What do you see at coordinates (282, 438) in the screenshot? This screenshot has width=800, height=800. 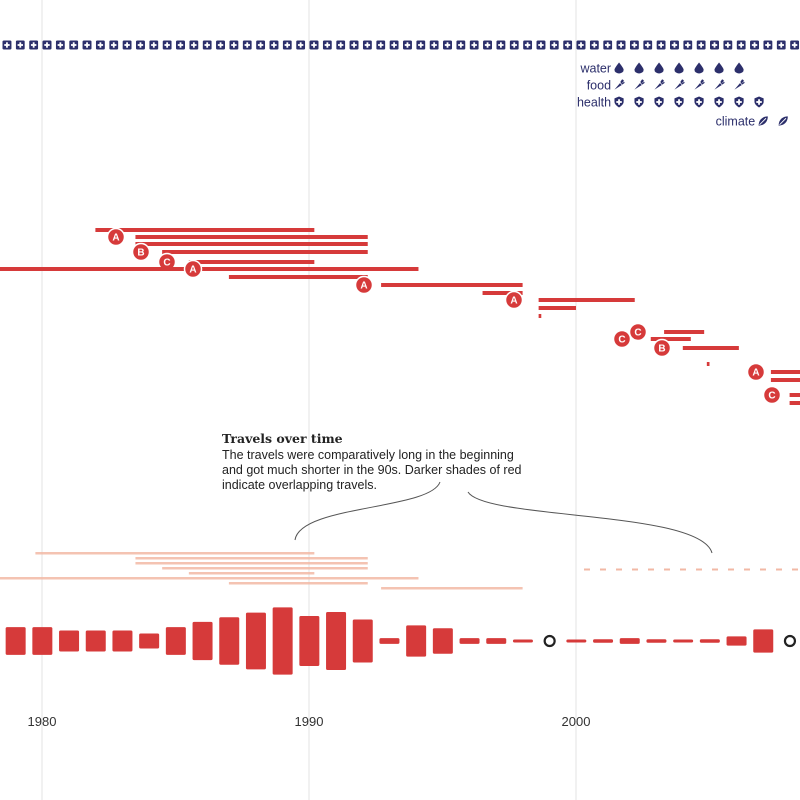 I see `annotation-title: Travels over time` at bounding box center [282, 438].